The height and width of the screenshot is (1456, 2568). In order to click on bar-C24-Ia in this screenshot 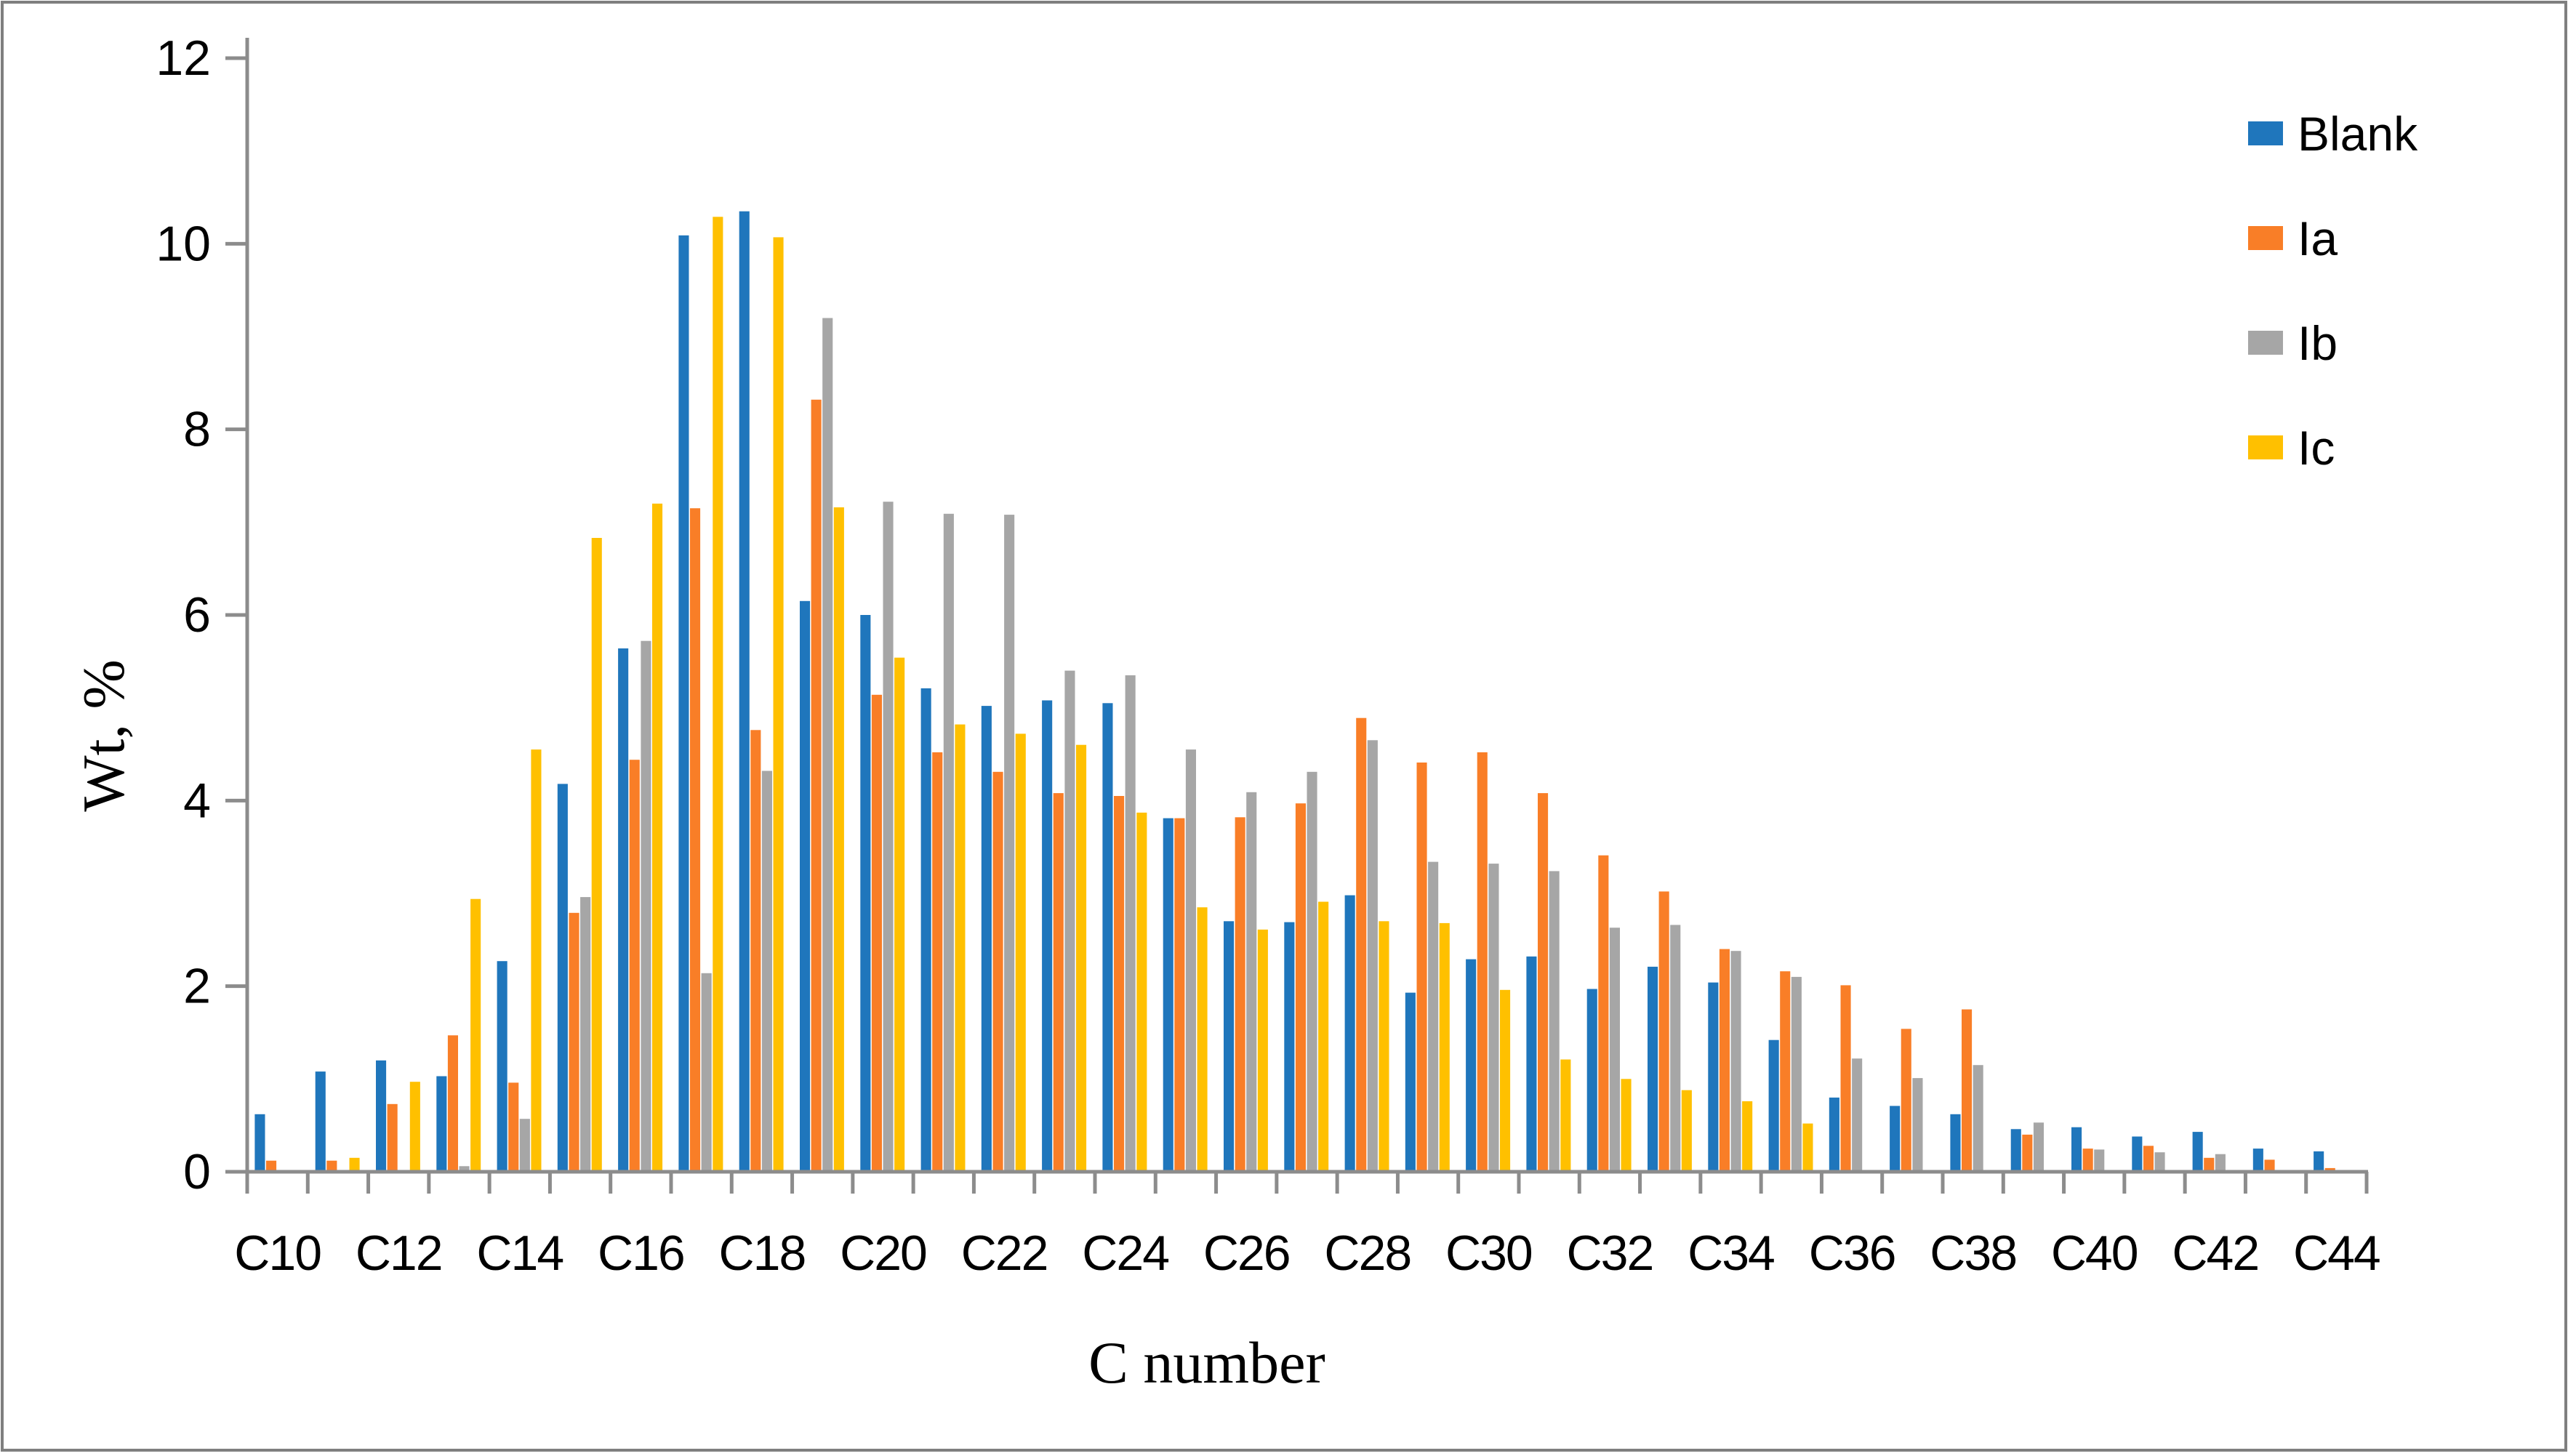, I will do `click(1119, 984)`.